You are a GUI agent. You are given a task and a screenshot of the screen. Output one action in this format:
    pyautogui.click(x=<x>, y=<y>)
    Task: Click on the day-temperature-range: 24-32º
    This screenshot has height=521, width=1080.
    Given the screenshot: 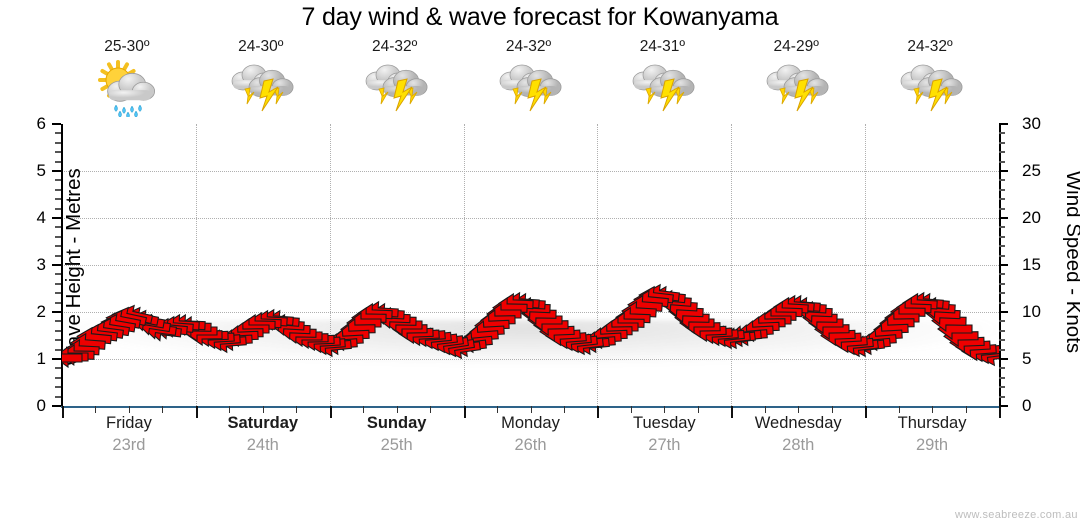 What is the action you would take?
    pyautogui.click(x=930, y=46)
    